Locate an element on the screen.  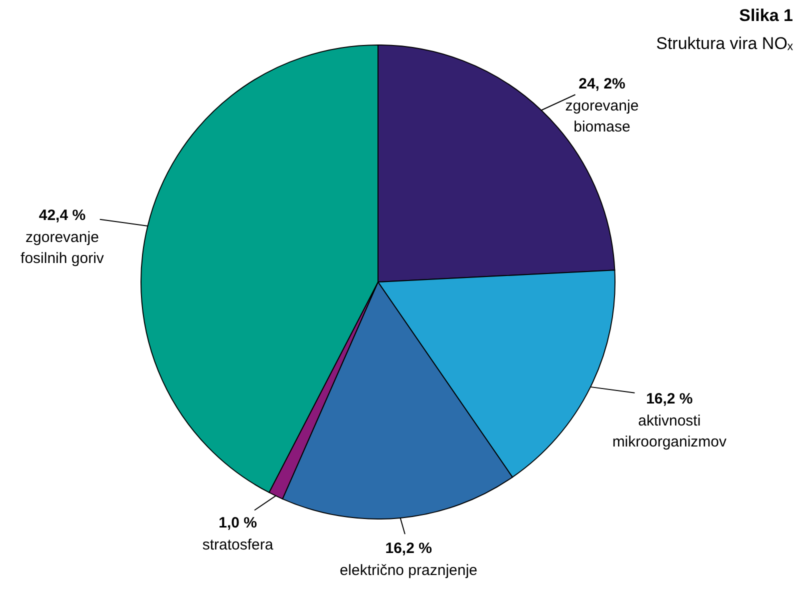
text: Slika 1 is located at coordinates (766, 15).